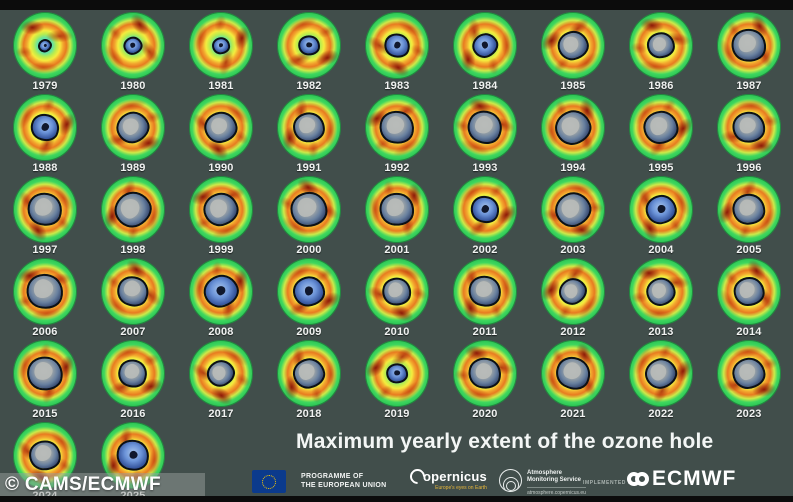  Describe the element at coordinates (573, 291) in the screenshot. I see `ozone-panel-2012: 2012` at that location.